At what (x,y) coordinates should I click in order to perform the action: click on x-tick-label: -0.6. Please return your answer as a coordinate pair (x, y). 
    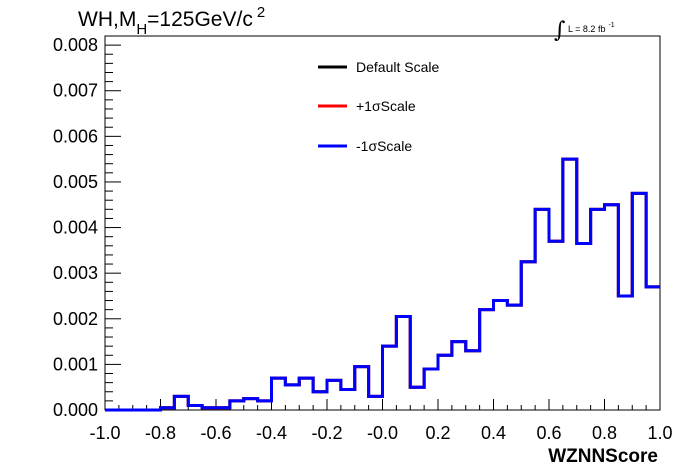
    Looking at the image, I should click on (215, 433).